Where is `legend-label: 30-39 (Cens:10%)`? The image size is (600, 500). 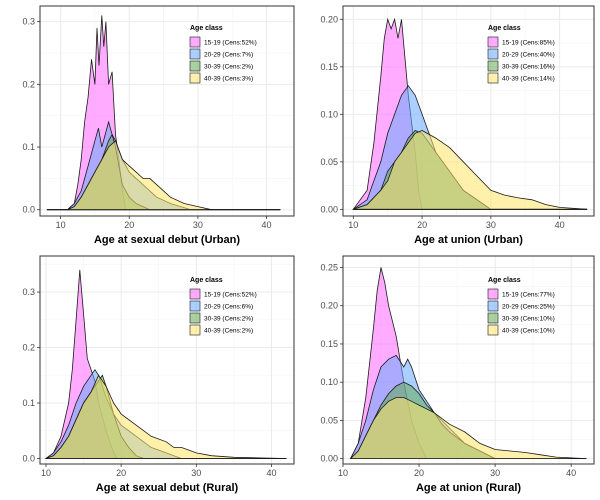
legend-label: 30-39 (Cens:10%) is located at coordinates (528, 319).